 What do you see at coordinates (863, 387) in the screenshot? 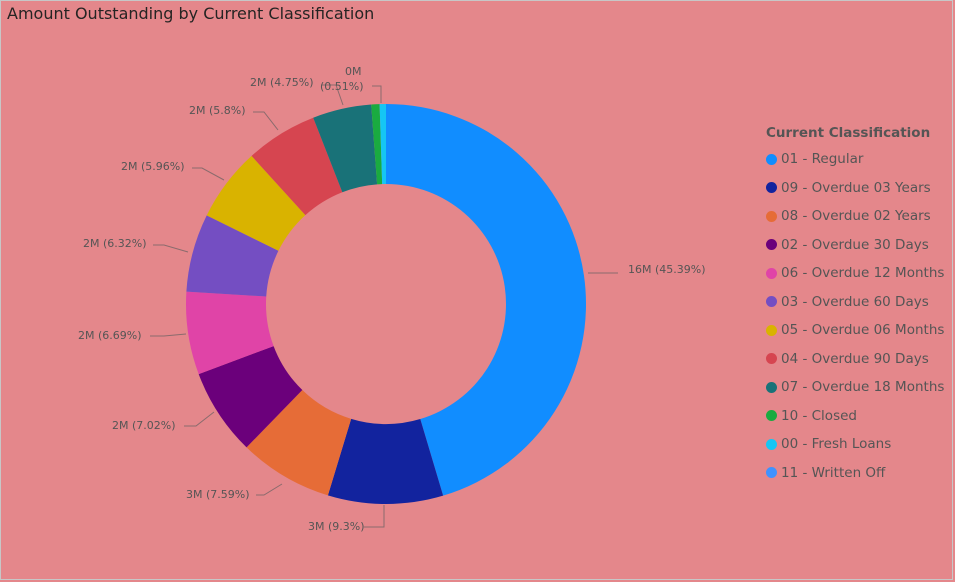
I see `legend-label: 07 - Overdue 18 Months` at bounding box center [863, 387].